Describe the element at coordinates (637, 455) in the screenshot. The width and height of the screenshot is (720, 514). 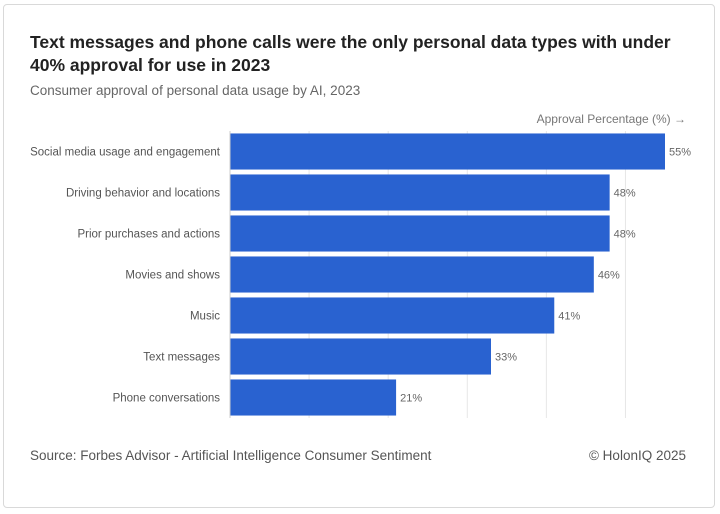
I see `copyright-credit: © HolonIQ 2025` at that location.